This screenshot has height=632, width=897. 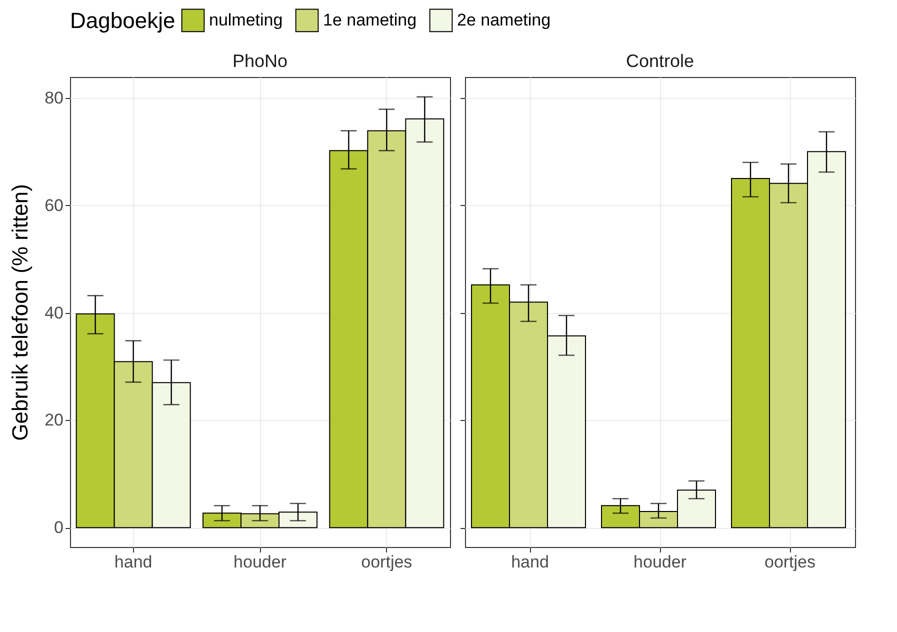 What do you see at coordinates (54, 98) in the screenshot?
I see `y-tick-label: 80` at bounding box center [54, 98].